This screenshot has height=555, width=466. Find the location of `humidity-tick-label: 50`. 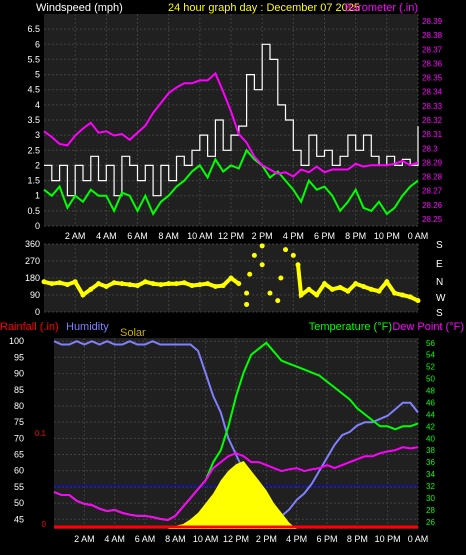

humidity-tick-label: 50 is located at coordinates (19, 503).